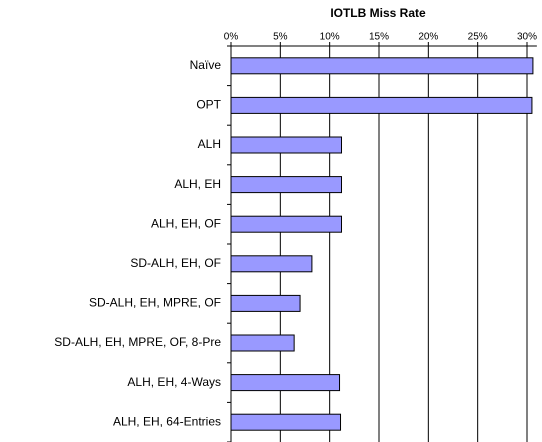 This screenshot has height=442, width=542. I want to click on x-tick-label: 25%, so click(478, 37).